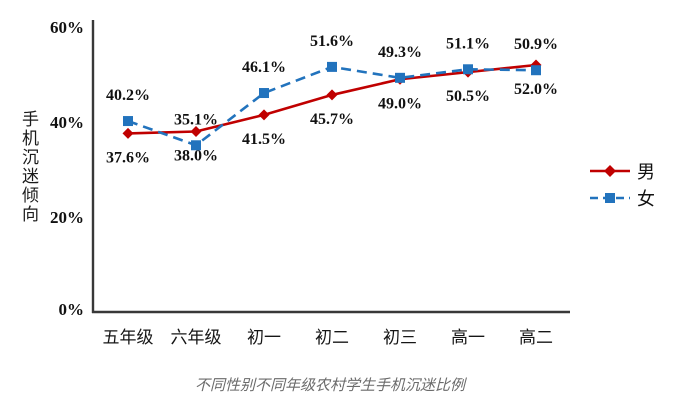 The image size is (678, 407). What do you see at coordinates (264, 337) in the screenshot?
I see `x-tick-junior1: 初一` at bounding box center [264, 337].